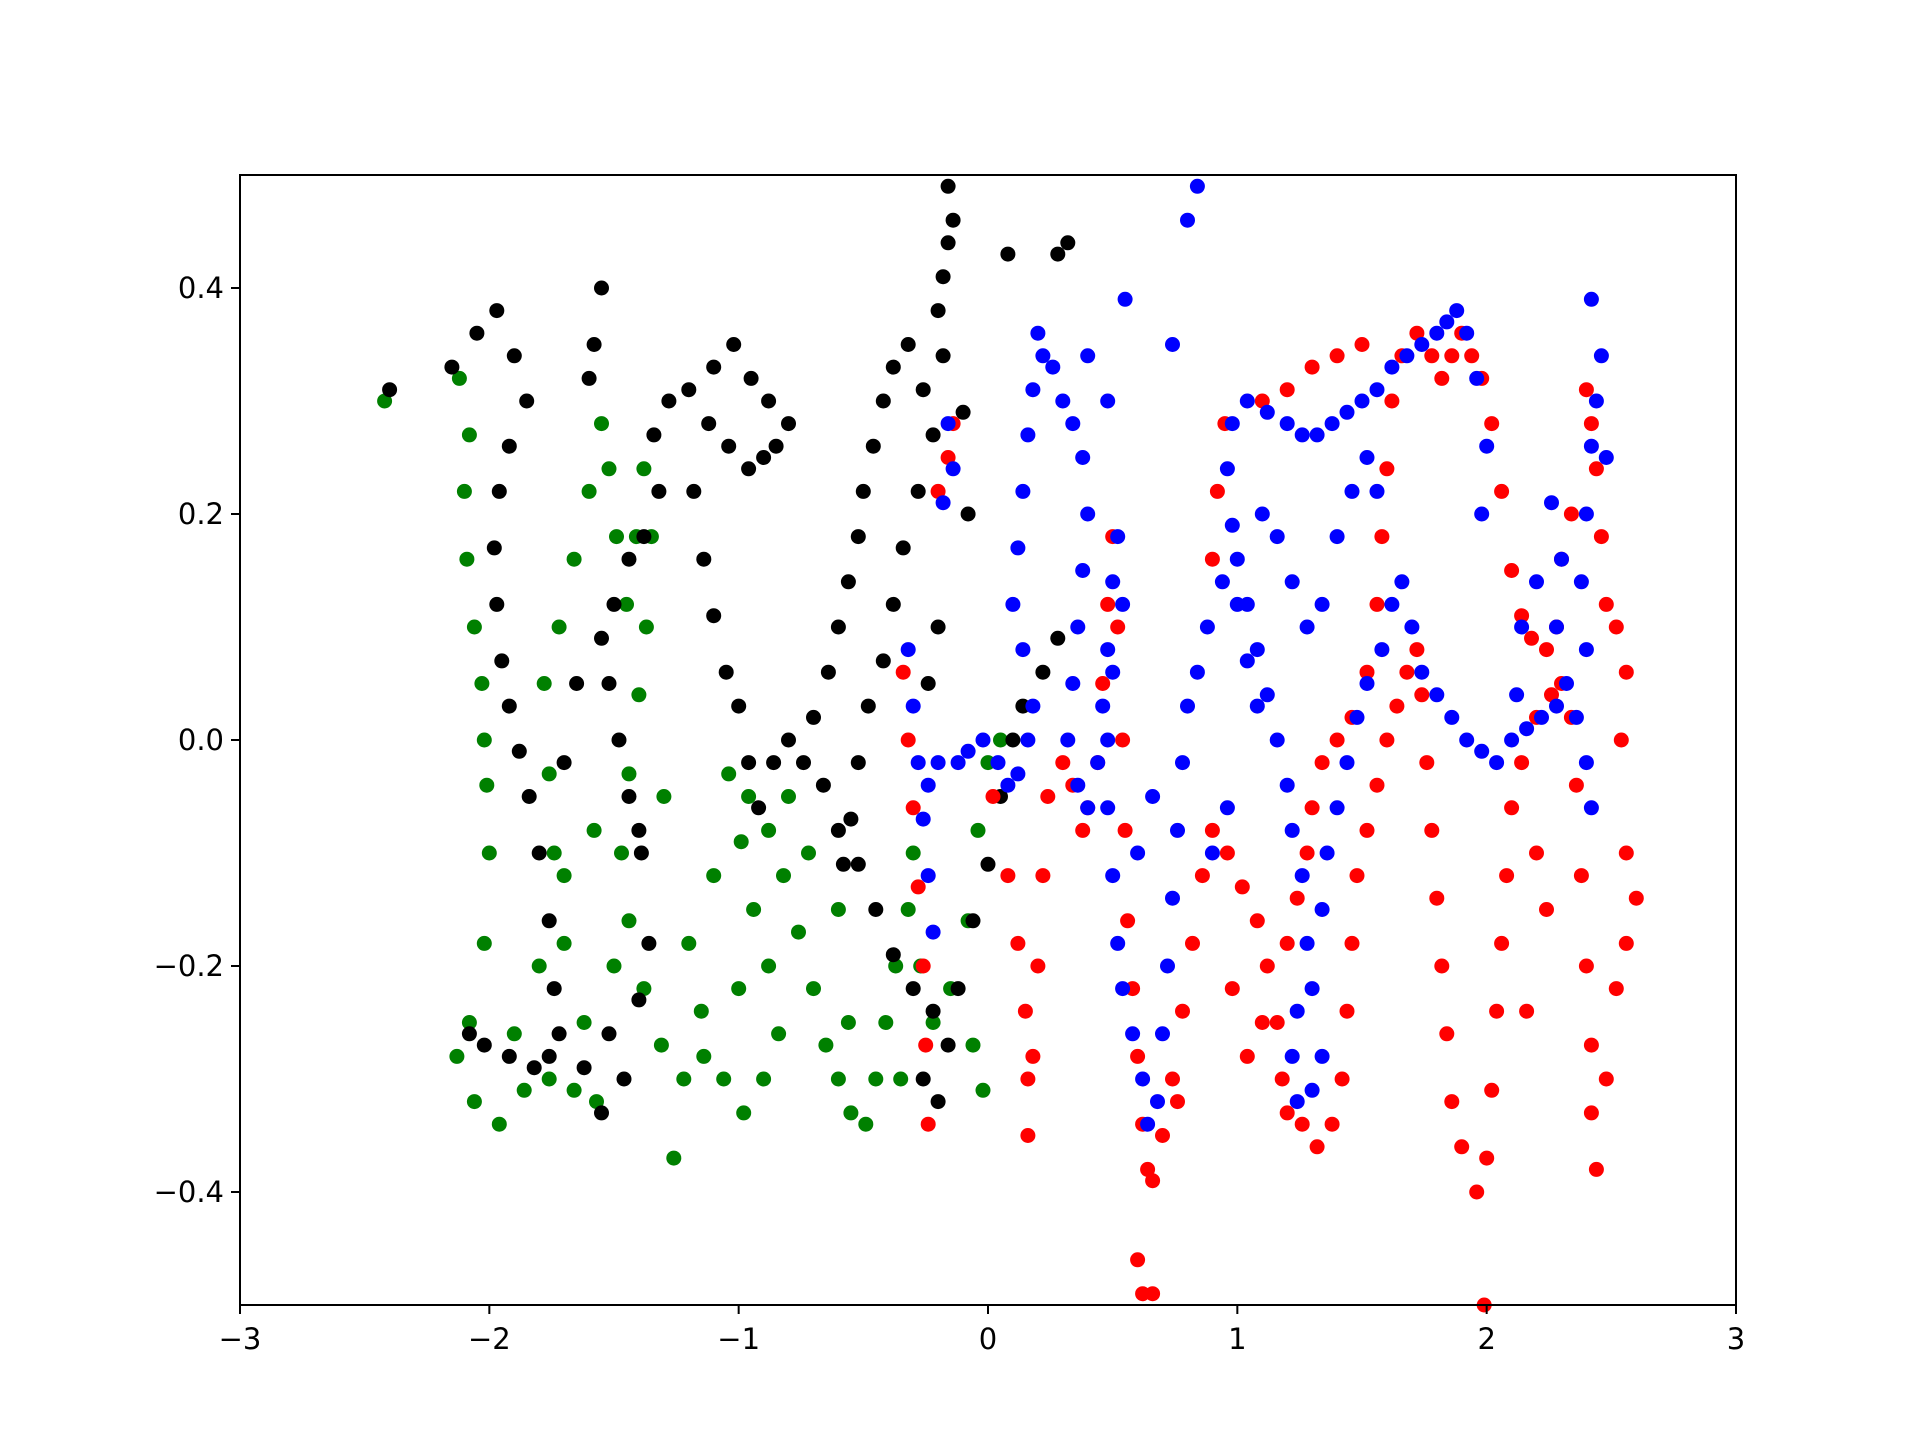 The width and height of the screenshot is (1920, 1440). Describe the element at coordinates (201, 514) in the screenshot. I see `y-tick-label: 0.2` at that location.